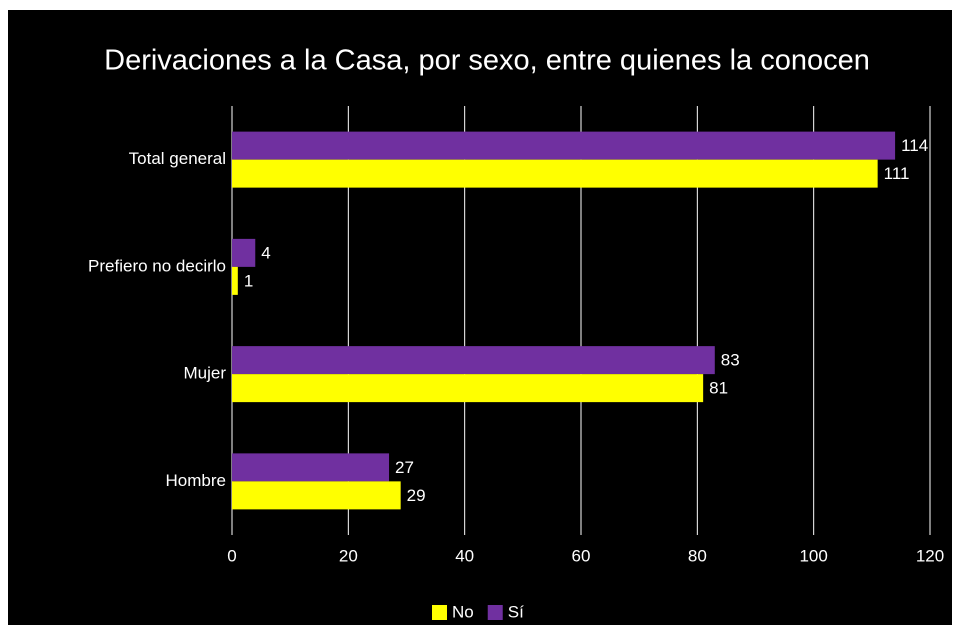 This screenshot has width=959, height=629. What do you see at coordinates (697, 555) in the screenshot?
I see `x-tick-label: 80` at bounding box center [697, 555].